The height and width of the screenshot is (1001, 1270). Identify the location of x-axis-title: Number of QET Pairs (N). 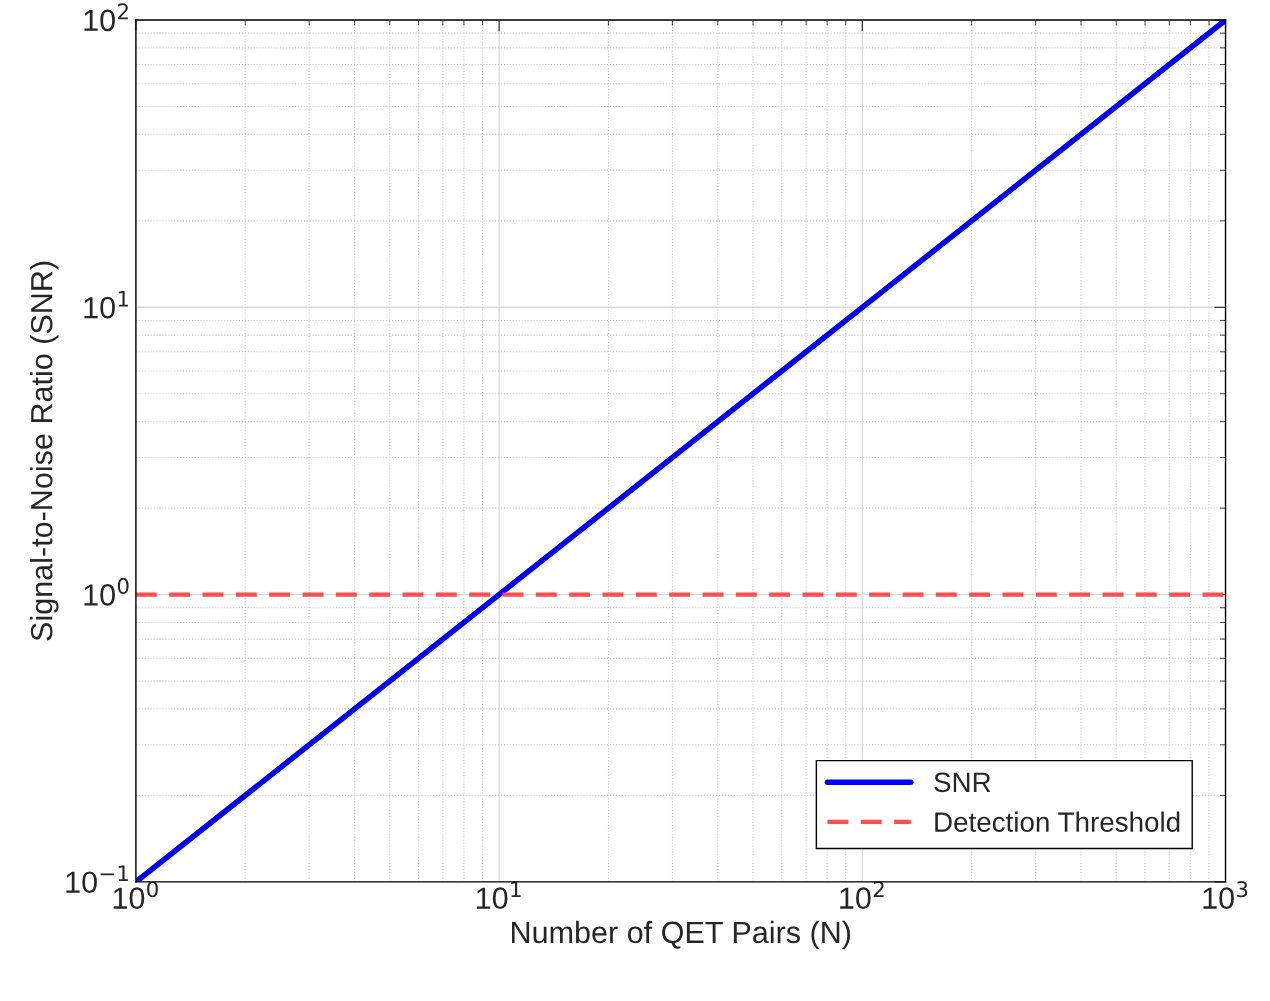
(681, 935).